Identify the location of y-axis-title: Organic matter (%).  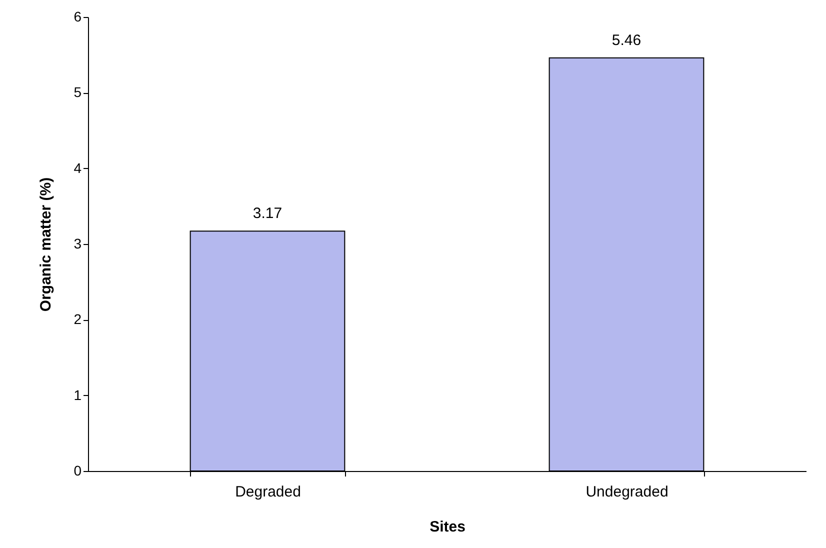
(46, 244).